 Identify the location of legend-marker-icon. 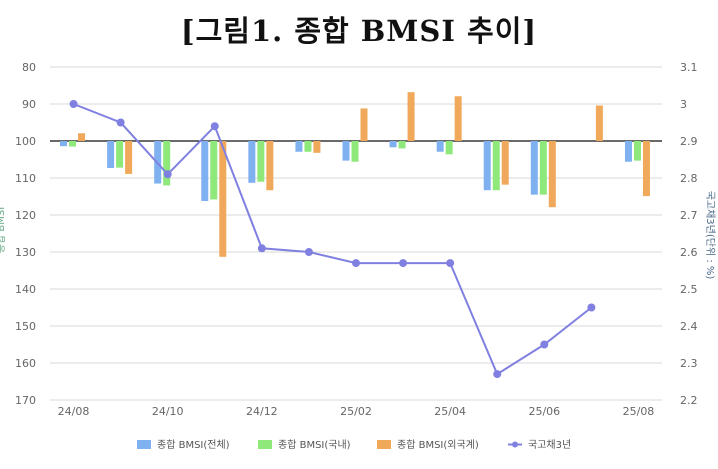
(515, 444).